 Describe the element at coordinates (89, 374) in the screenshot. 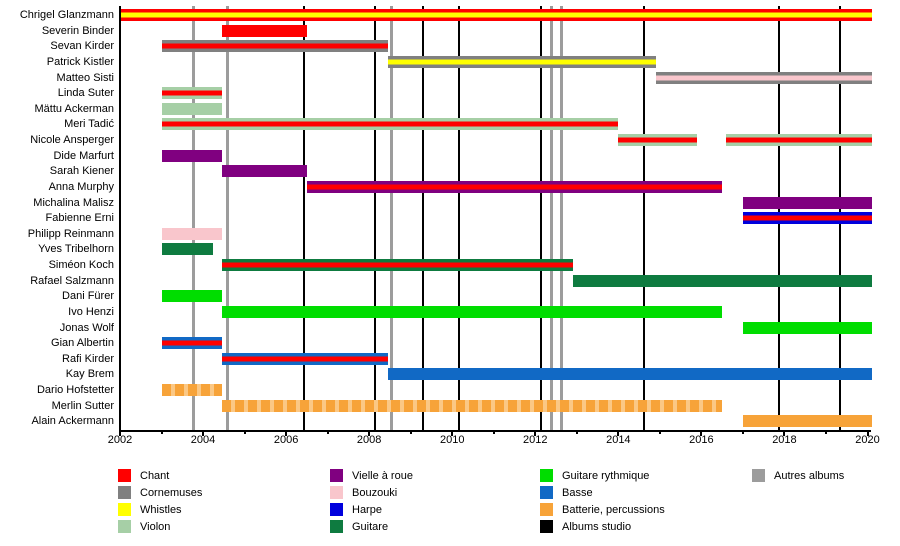

I see `member-label: Kay Brem` at that location.